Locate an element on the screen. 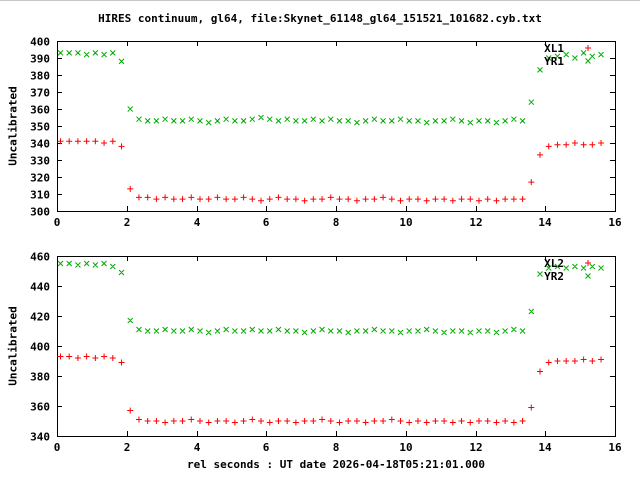 This screenshot has width=640, height=481. y-tick-label: 370 is located at coordinates (40, 93).